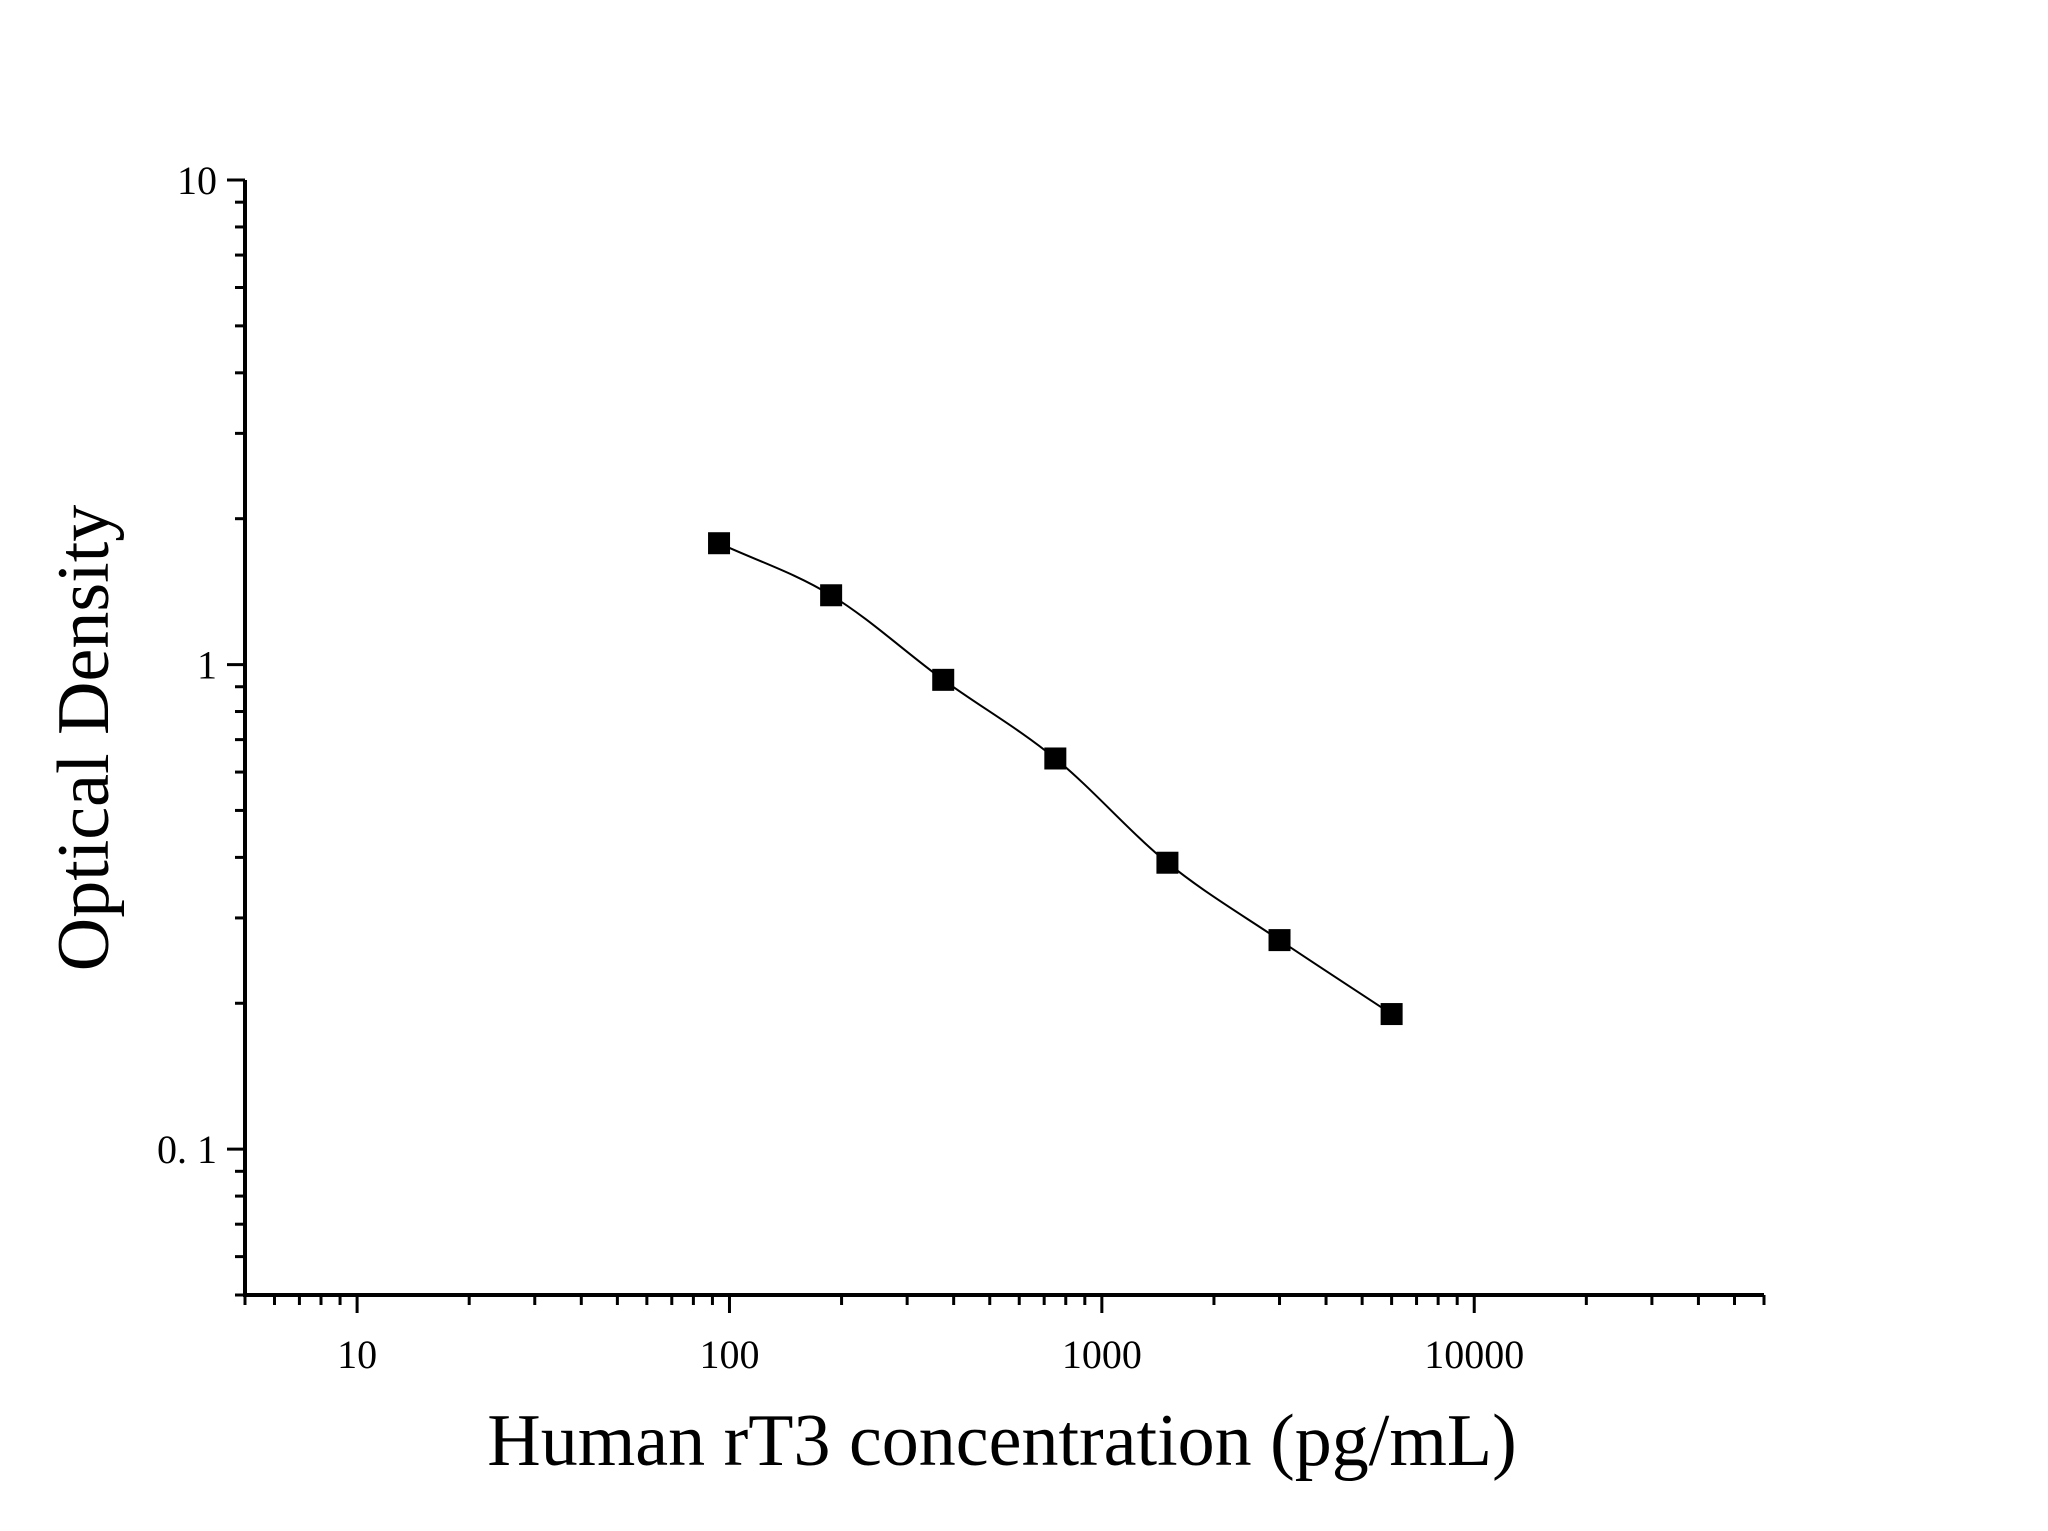 This screenshot has width=2048, height=1531. I want to click on data-points, so click(1055, 779).